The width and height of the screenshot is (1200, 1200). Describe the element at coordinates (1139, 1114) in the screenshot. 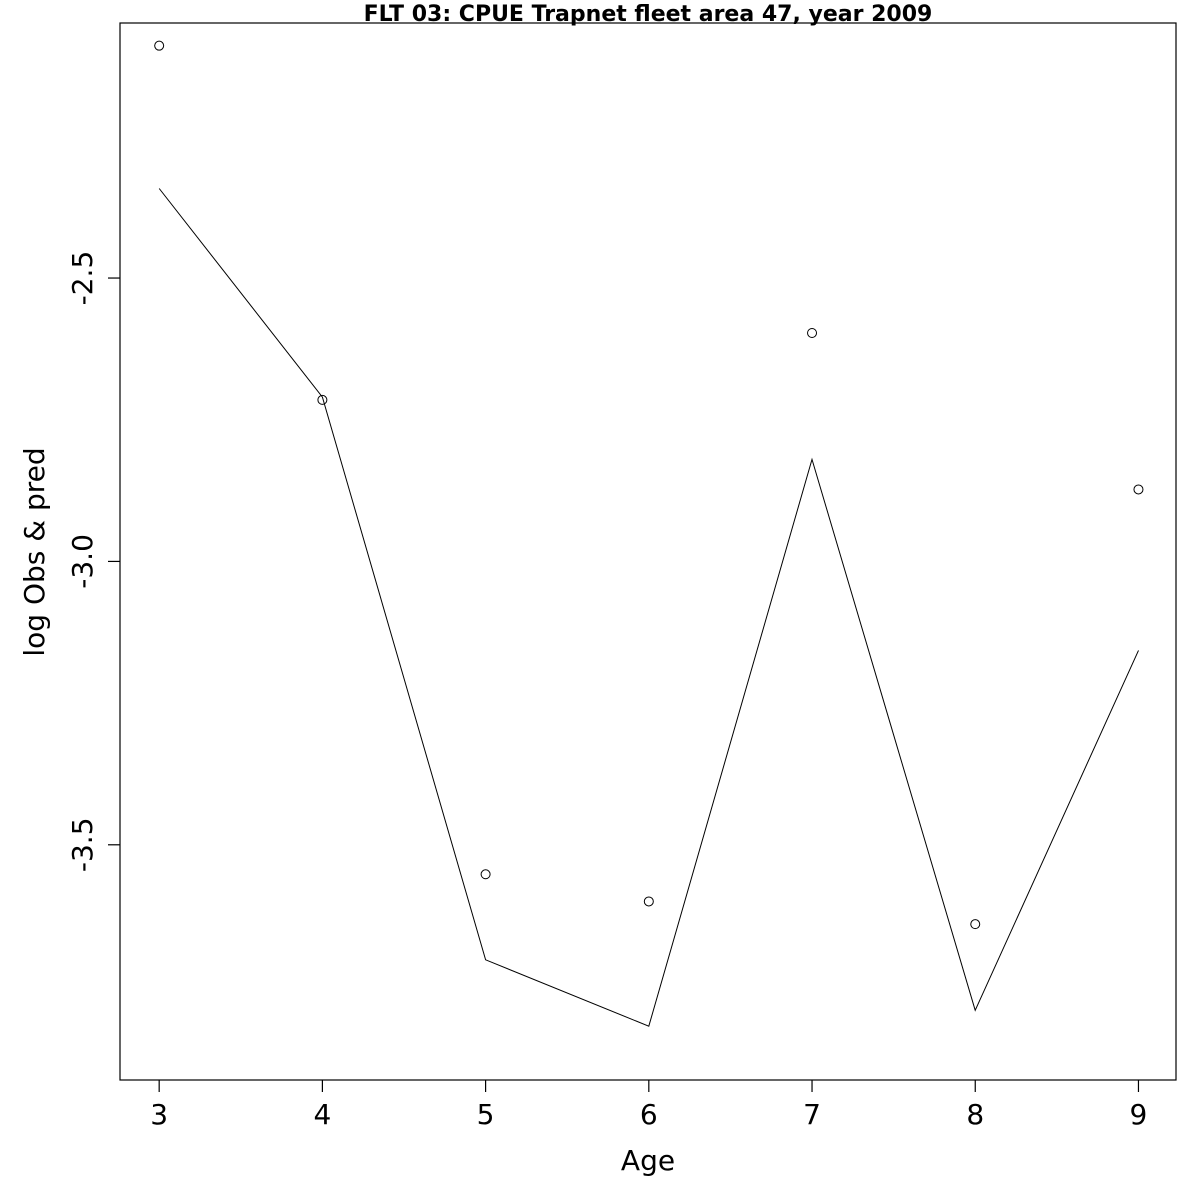

I see `x-tick-label: 9` at that location.